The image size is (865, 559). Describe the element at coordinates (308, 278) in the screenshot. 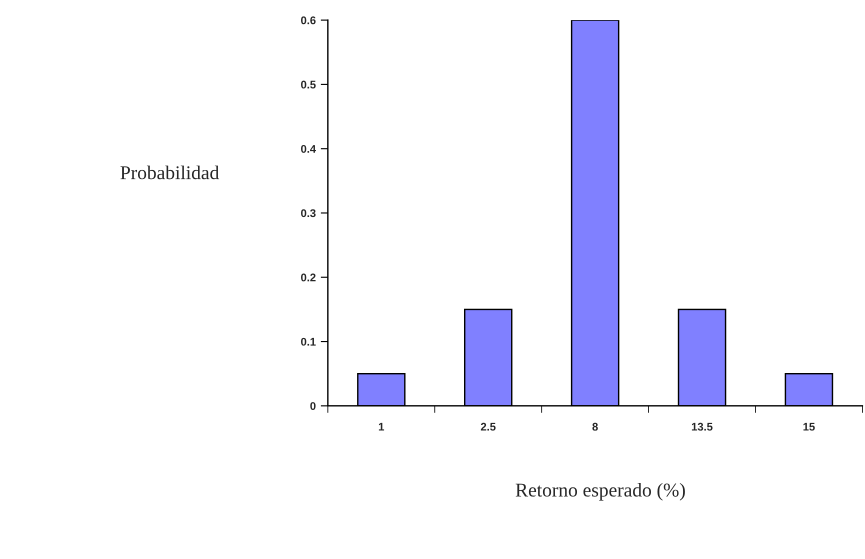

I see `y-tick-label: 0.2` at that location.